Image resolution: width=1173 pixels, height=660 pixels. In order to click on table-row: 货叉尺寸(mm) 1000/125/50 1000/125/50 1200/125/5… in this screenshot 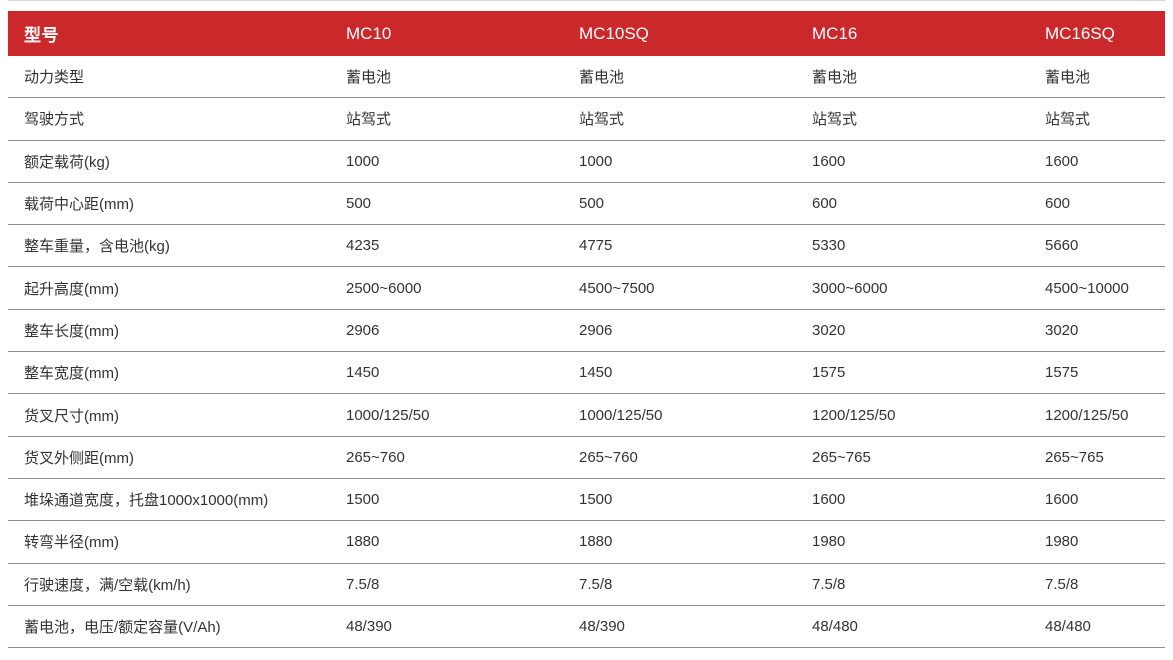, I will do `click(586, 415)`.